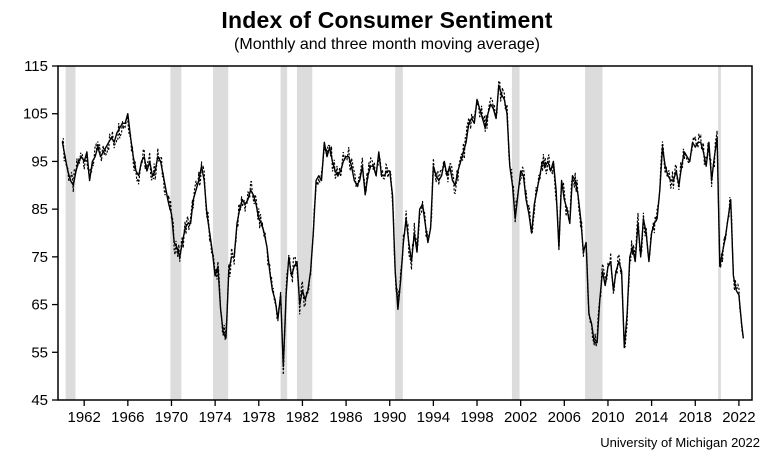 Image resolution: width=774 pixels, height=474 pixels. I want to click on x-tick-label: 2010, so click(607, 417).